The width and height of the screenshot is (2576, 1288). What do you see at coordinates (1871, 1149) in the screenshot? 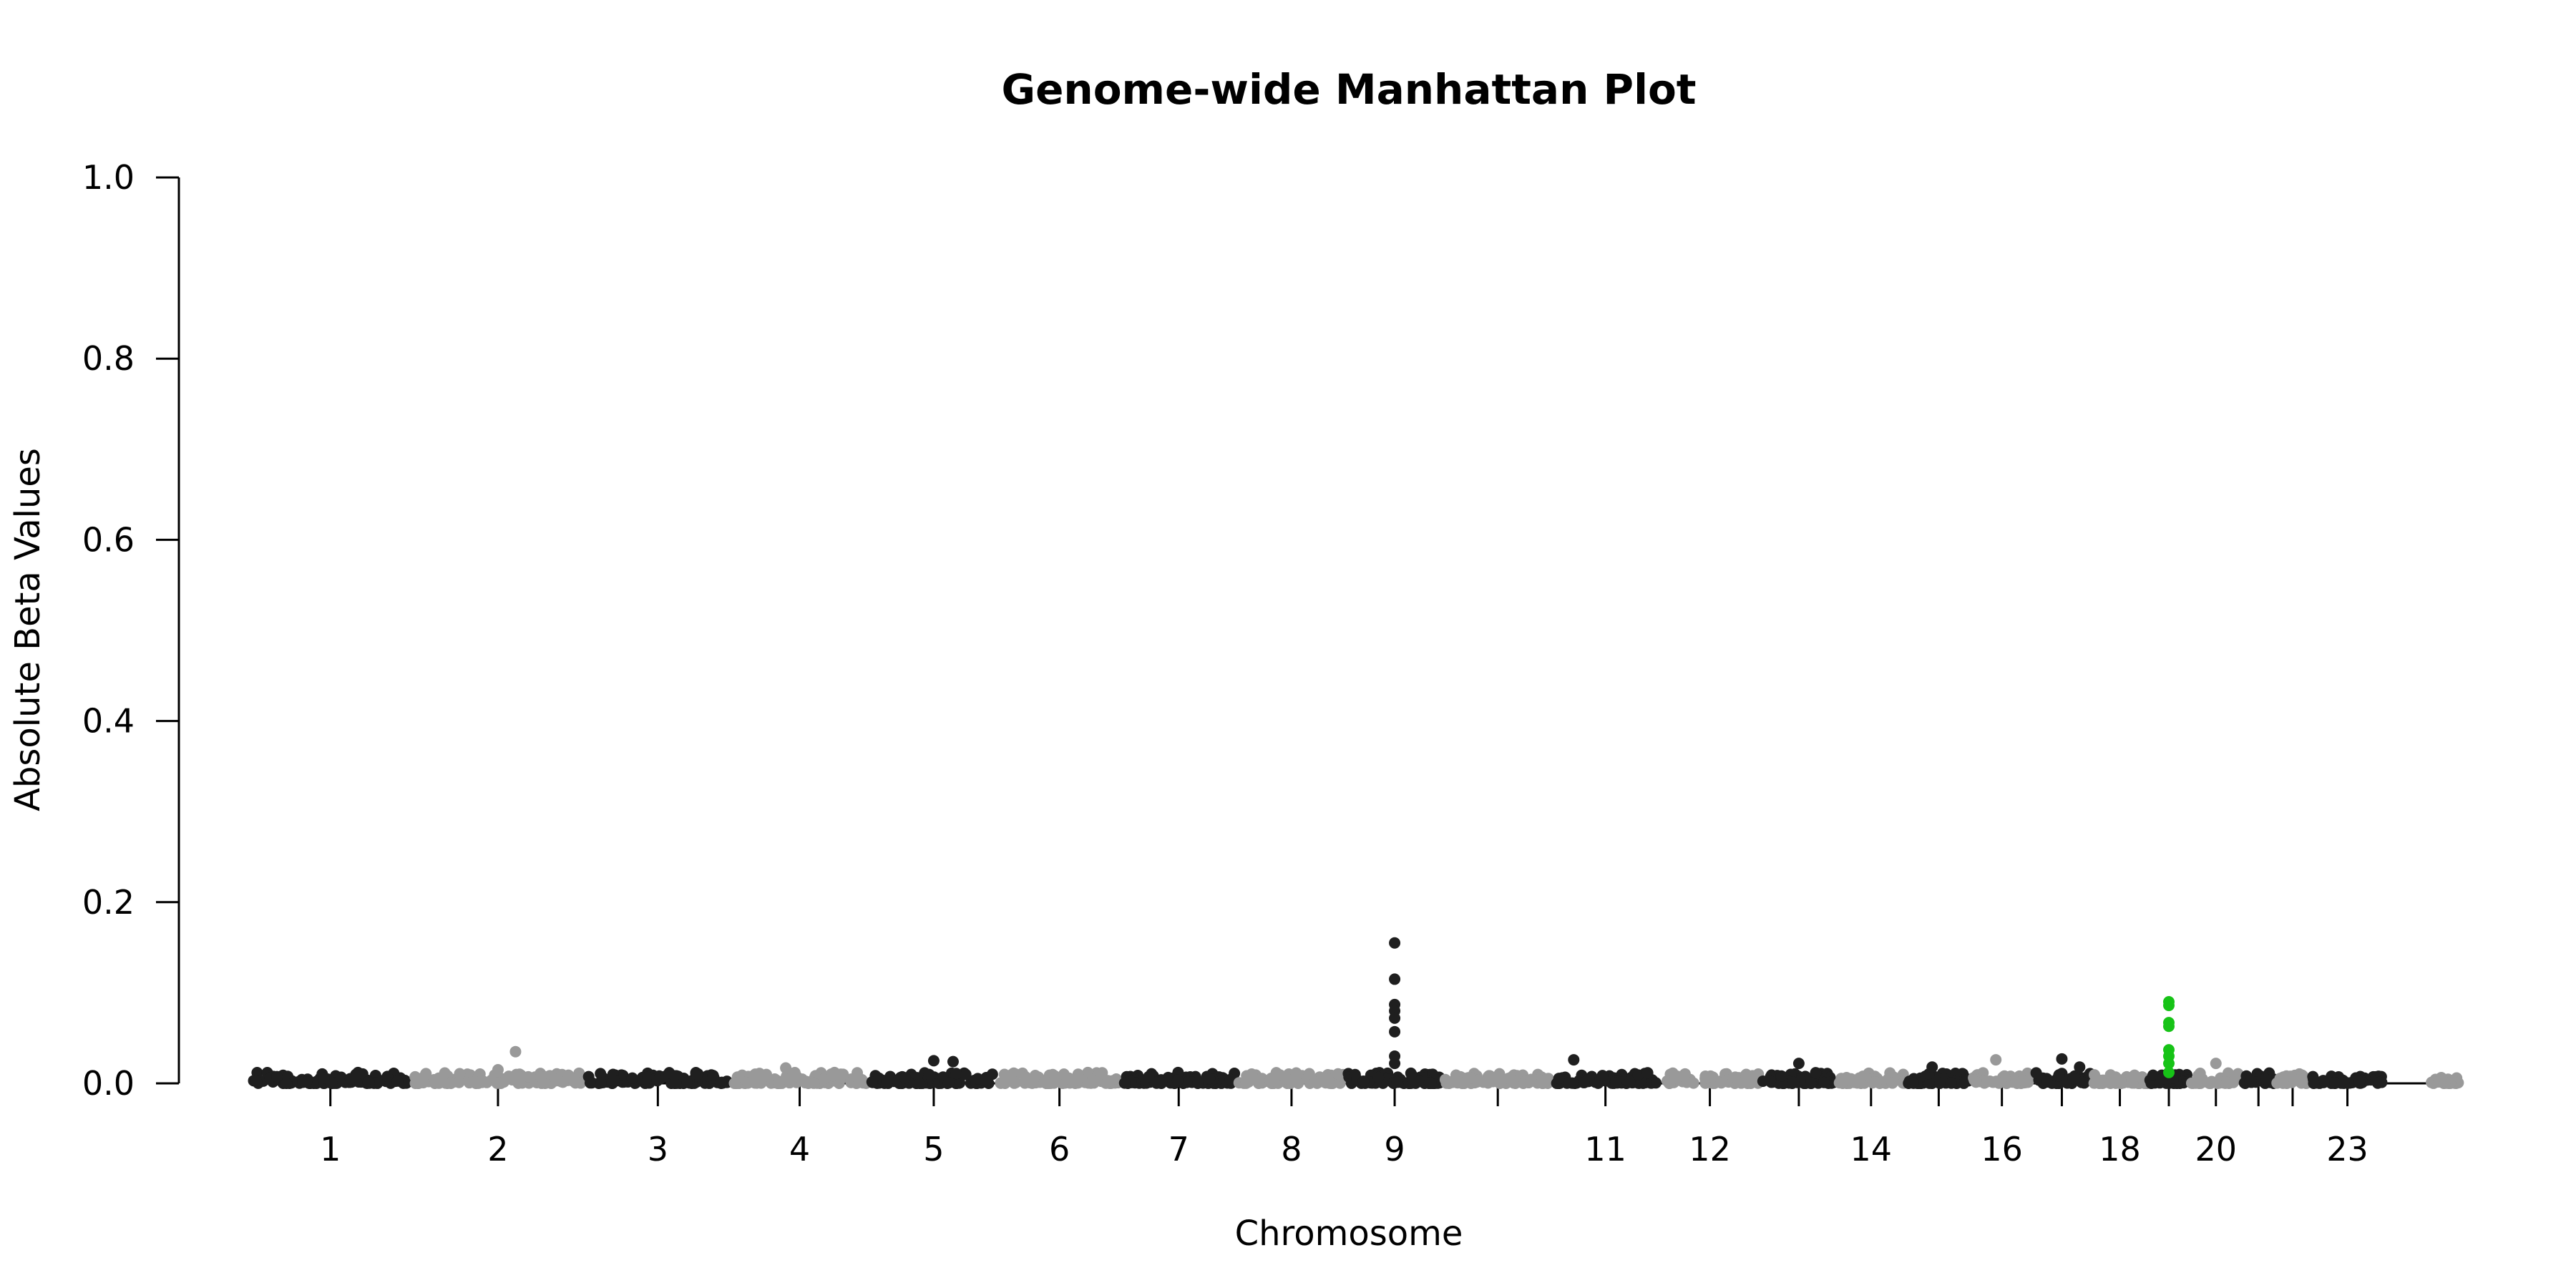
I see `x-tick-label: 14` at bounding box center [1871, 1149].